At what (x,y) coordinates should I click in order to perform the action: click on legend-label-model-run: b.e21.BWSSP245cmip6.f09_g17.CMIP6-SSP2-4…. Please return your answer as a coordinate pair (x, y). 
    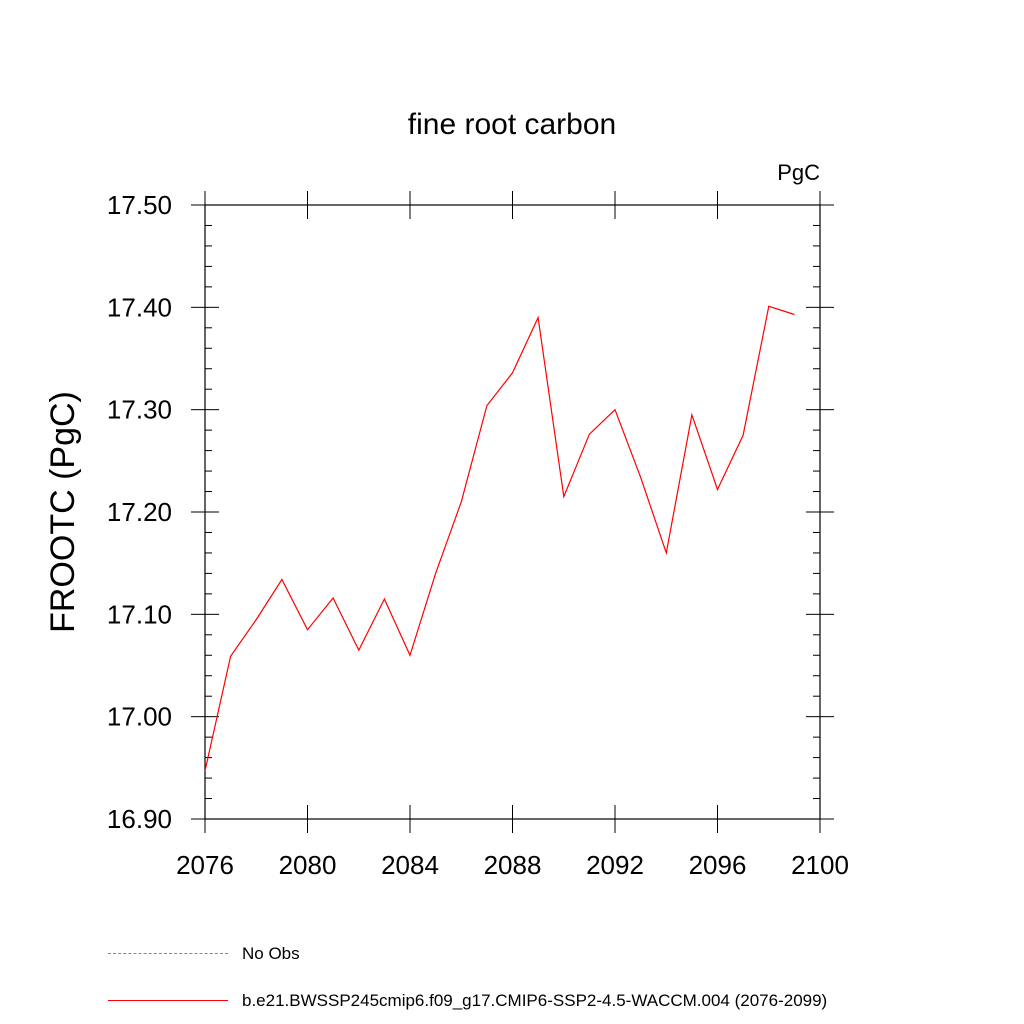
    Looking at the image, I should click on (535, 1000).